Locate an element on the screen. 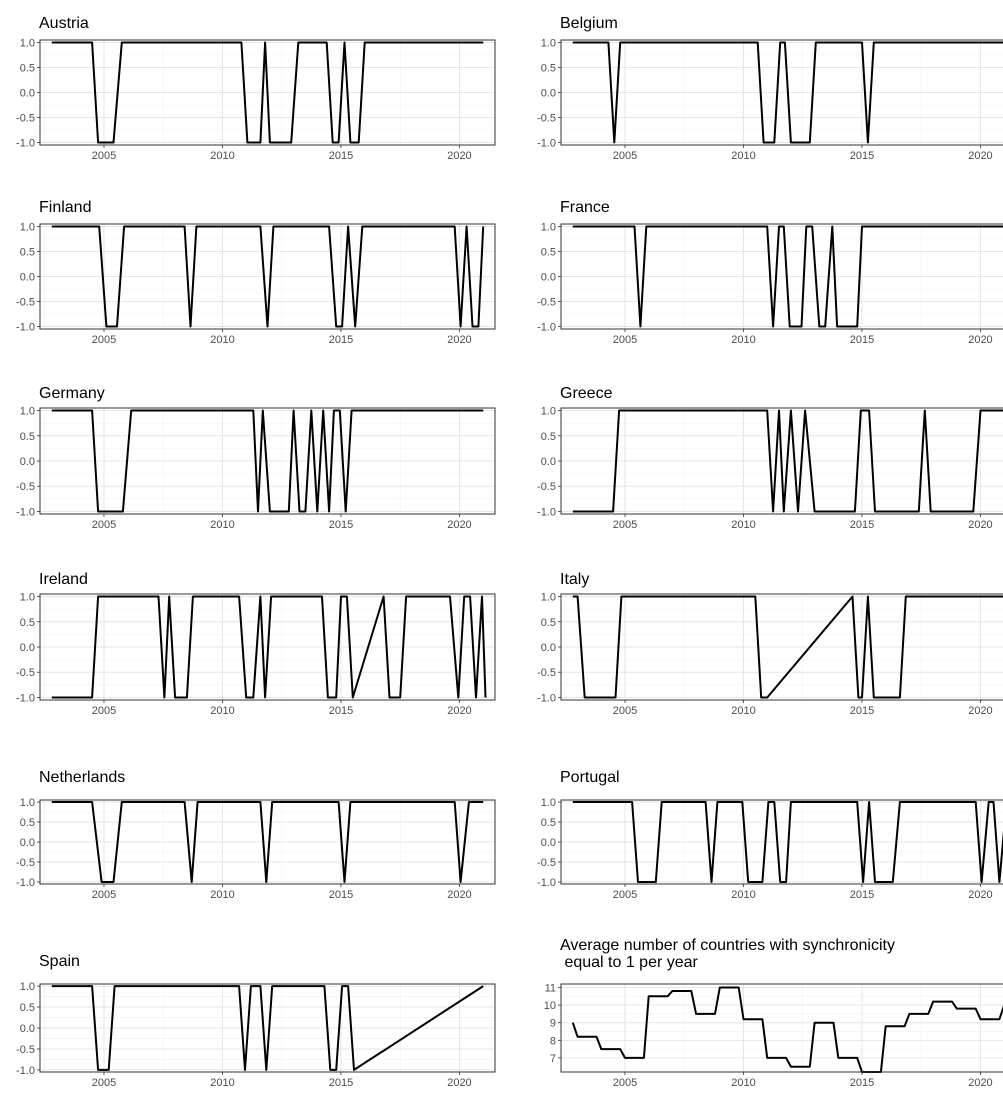  panel-austria: Austria 1.0 0.5 0.0 -0.5 -1.0 2005 2010 2015 2020 is located at coordinates (256, 88).